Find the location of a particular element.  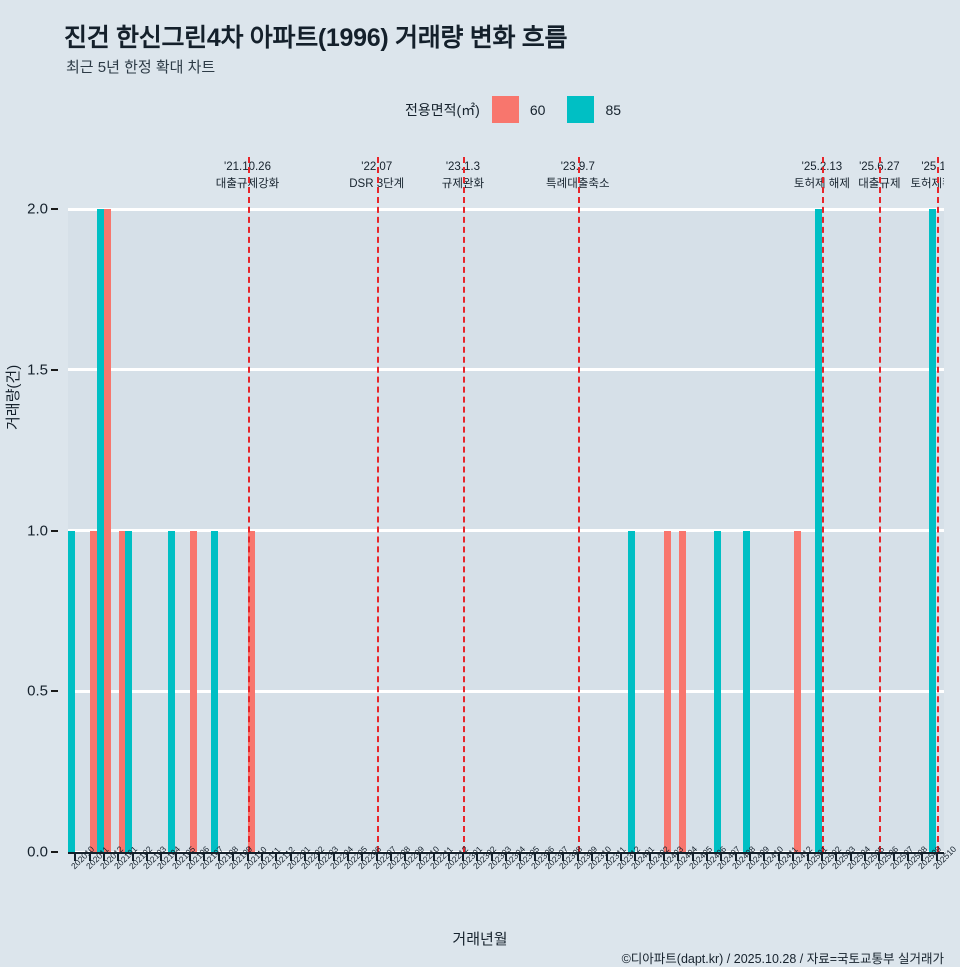

event-date-1: '22.07 is located at coordinates (377, 167).